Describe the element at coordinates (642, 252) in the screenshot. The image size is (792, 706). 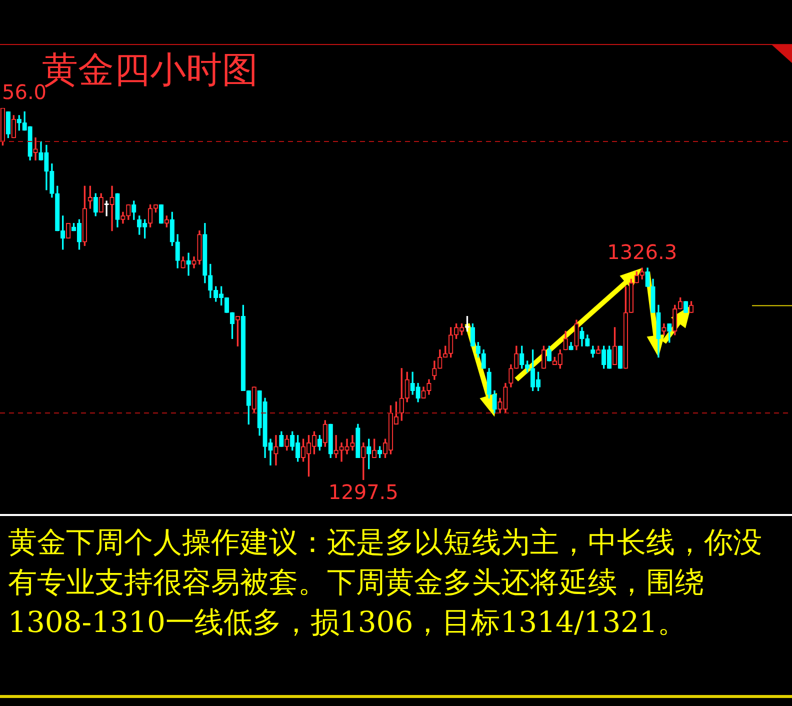
I see `annotation: 1326.3` at that location.